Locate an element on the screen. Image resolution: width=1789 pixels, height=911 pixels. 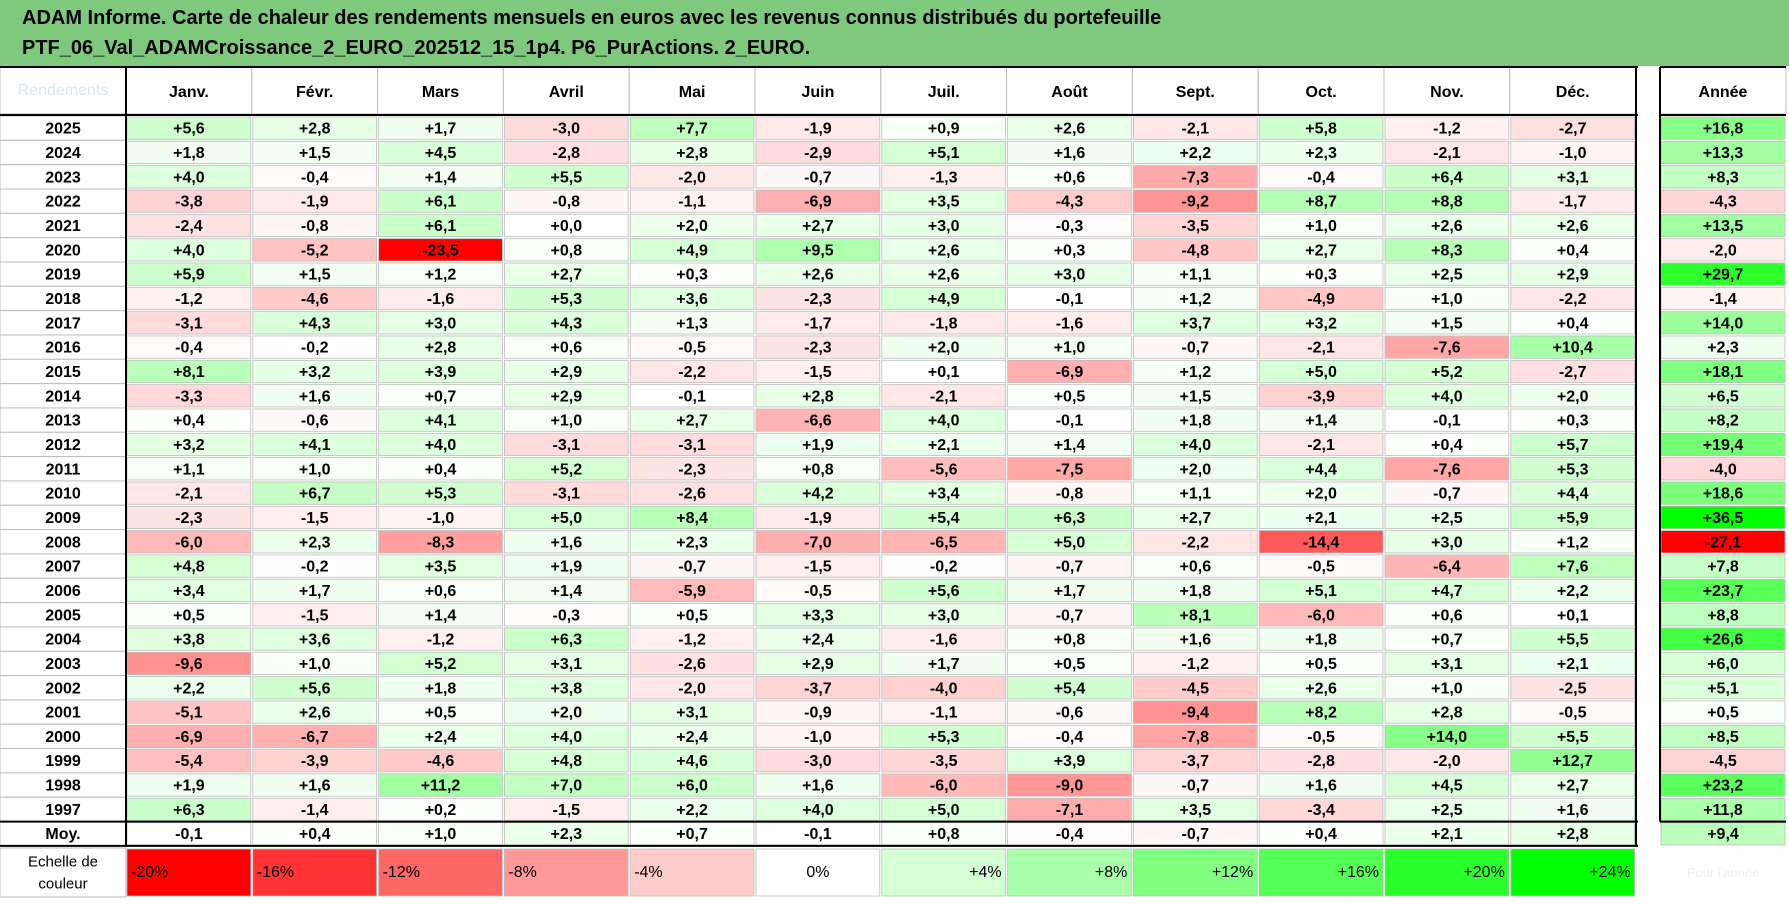
heatmap-cell-value: +0,4 is located at coordinates (1447, 445).